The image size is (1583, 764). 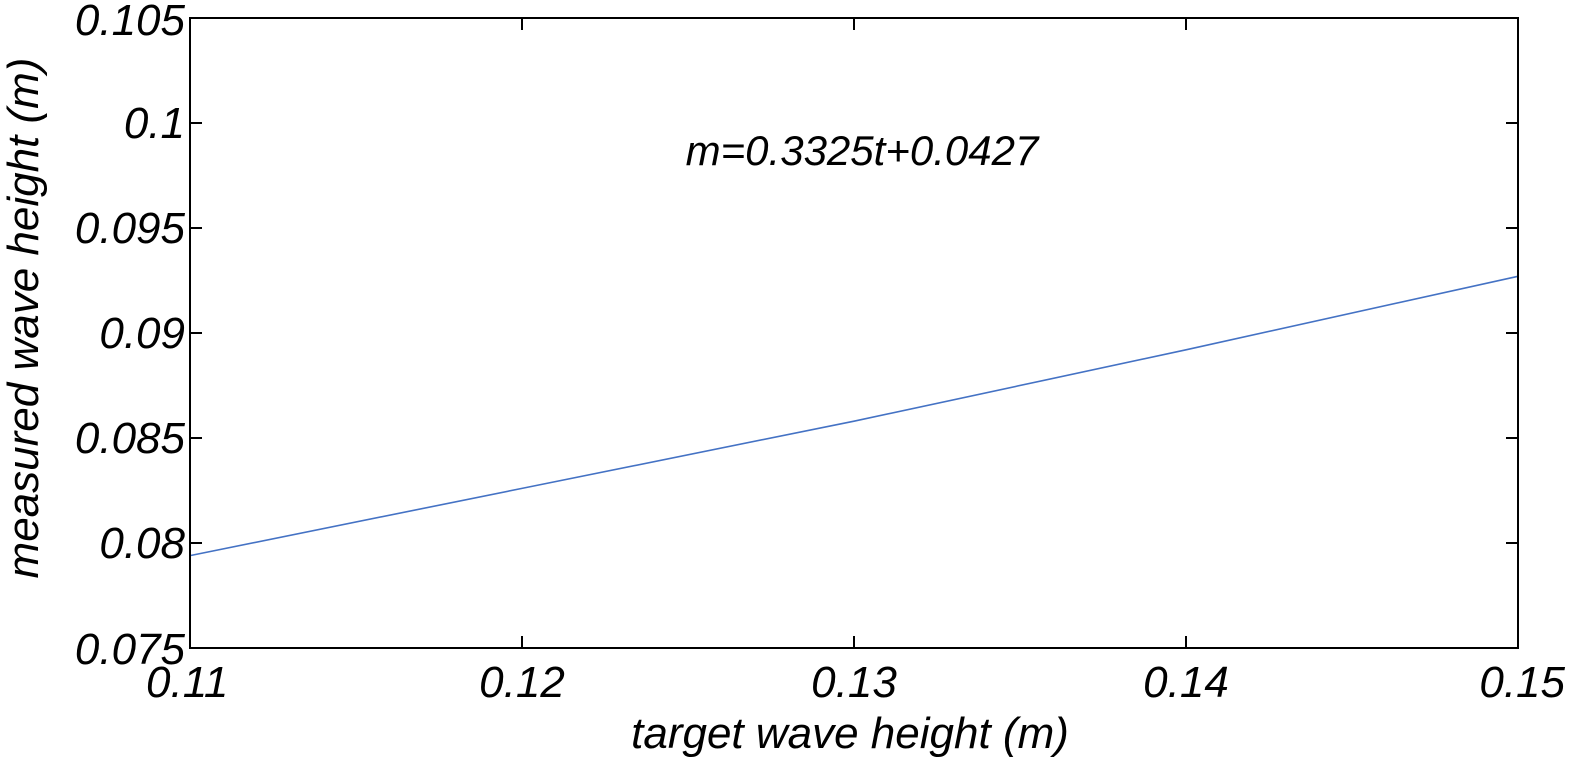 I want to click on y-tick-label: 0.105, so click(x=130, y=22).